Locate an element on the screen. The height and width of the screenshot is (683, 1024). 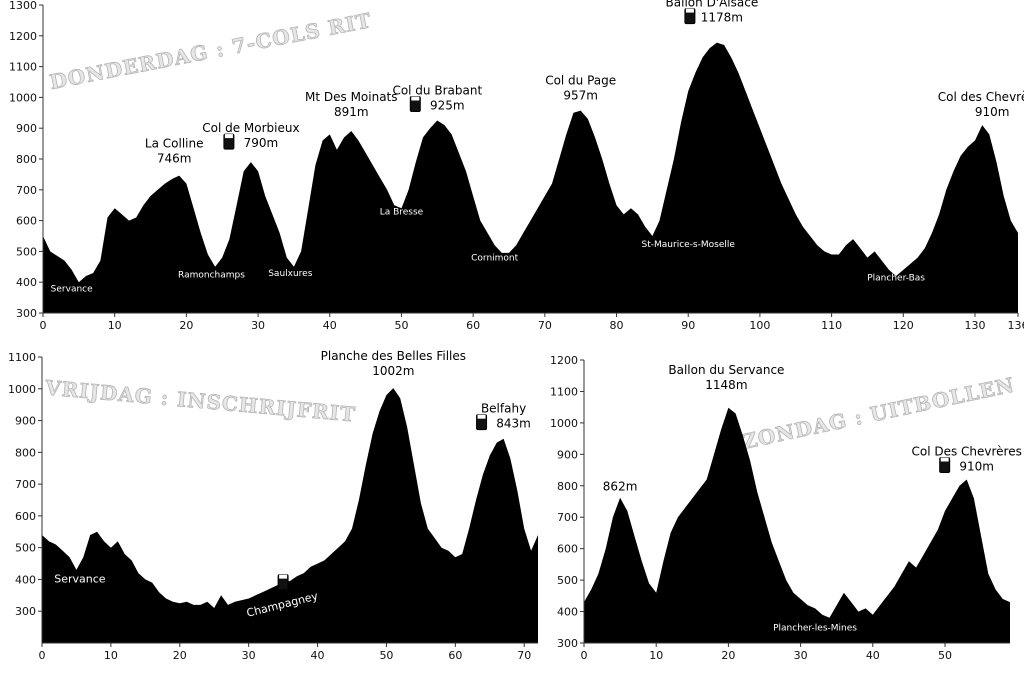
peak-name: Ballon du Servance is located at coordinates (726, 370).